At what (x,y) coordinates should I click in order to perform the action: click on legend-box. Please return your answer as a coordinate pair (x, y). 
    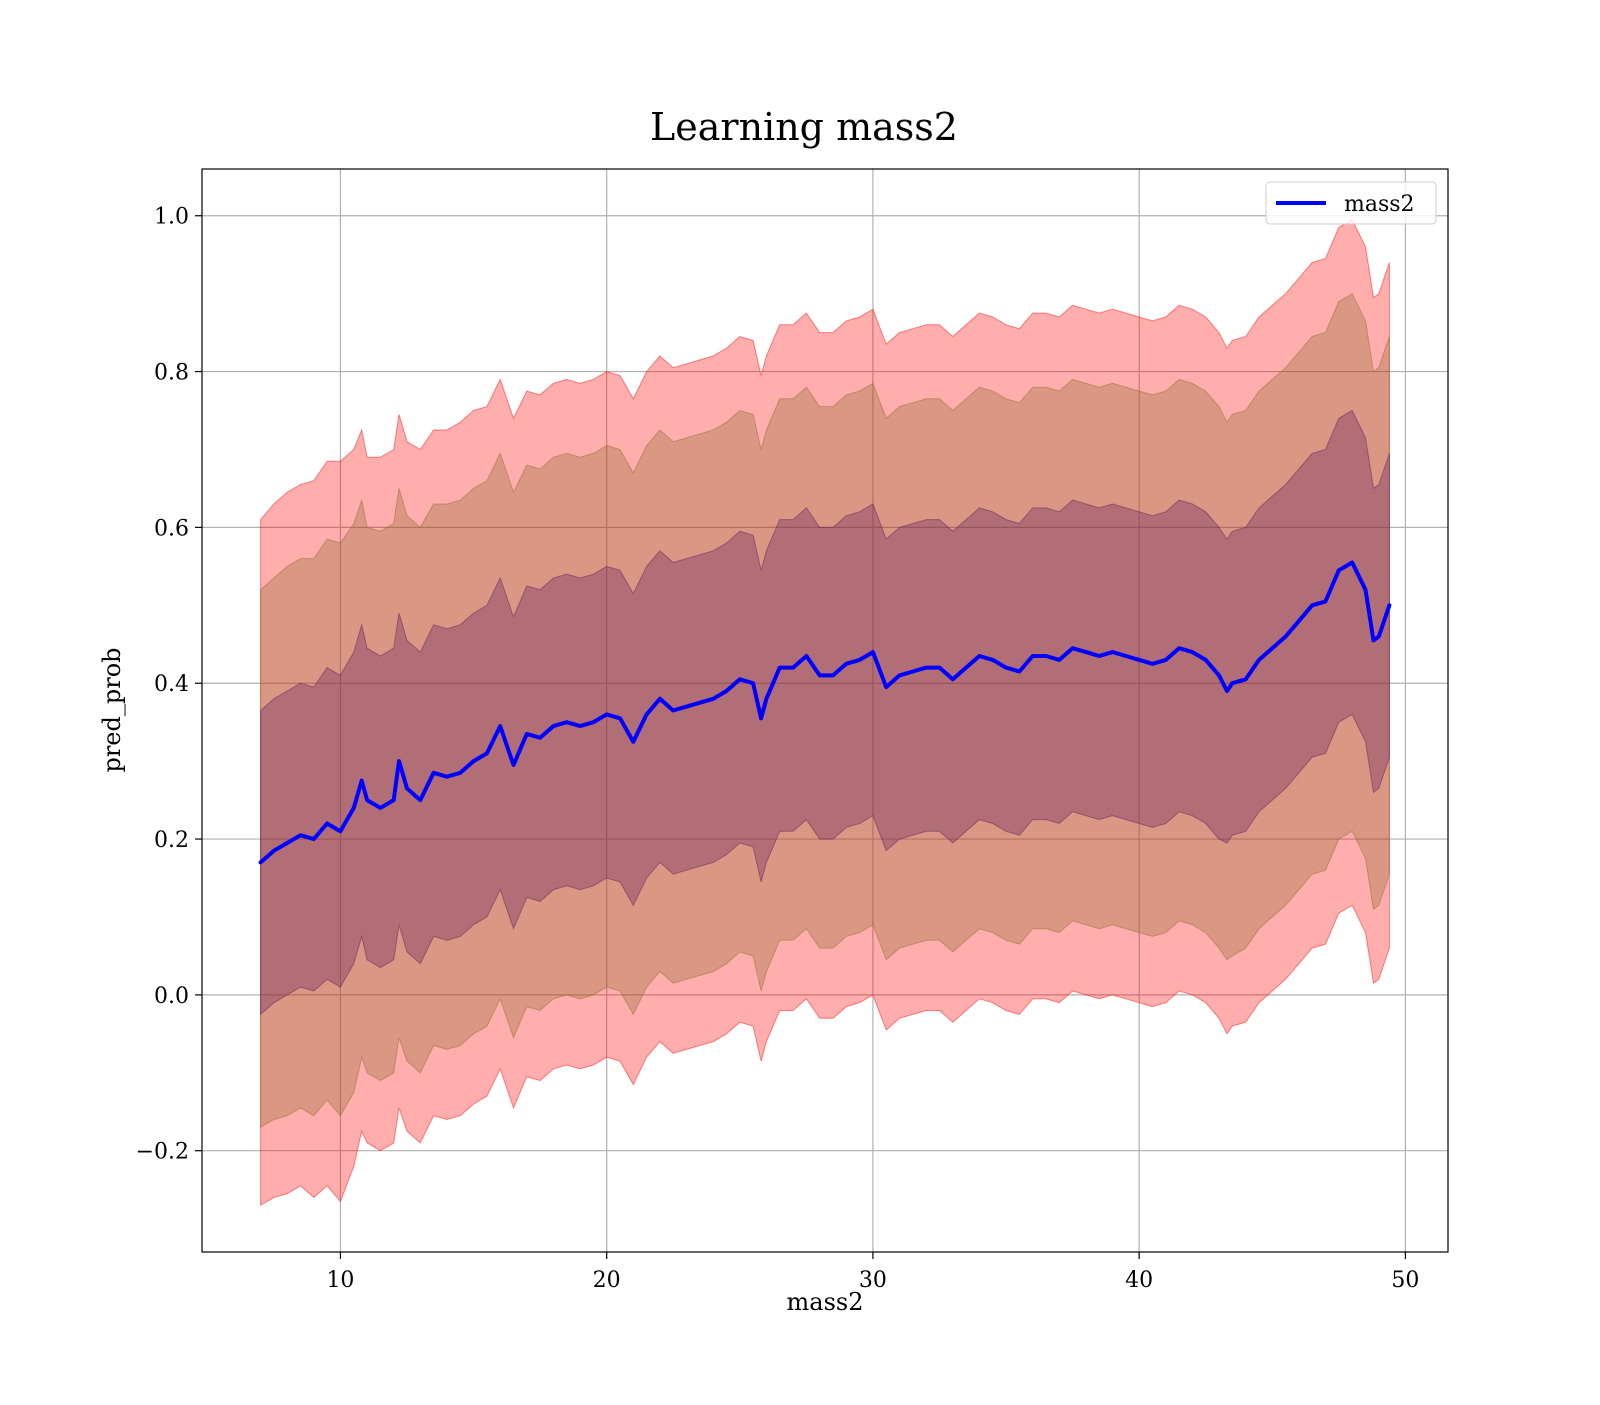
    Looking at the image, I should click on (1351, 203).